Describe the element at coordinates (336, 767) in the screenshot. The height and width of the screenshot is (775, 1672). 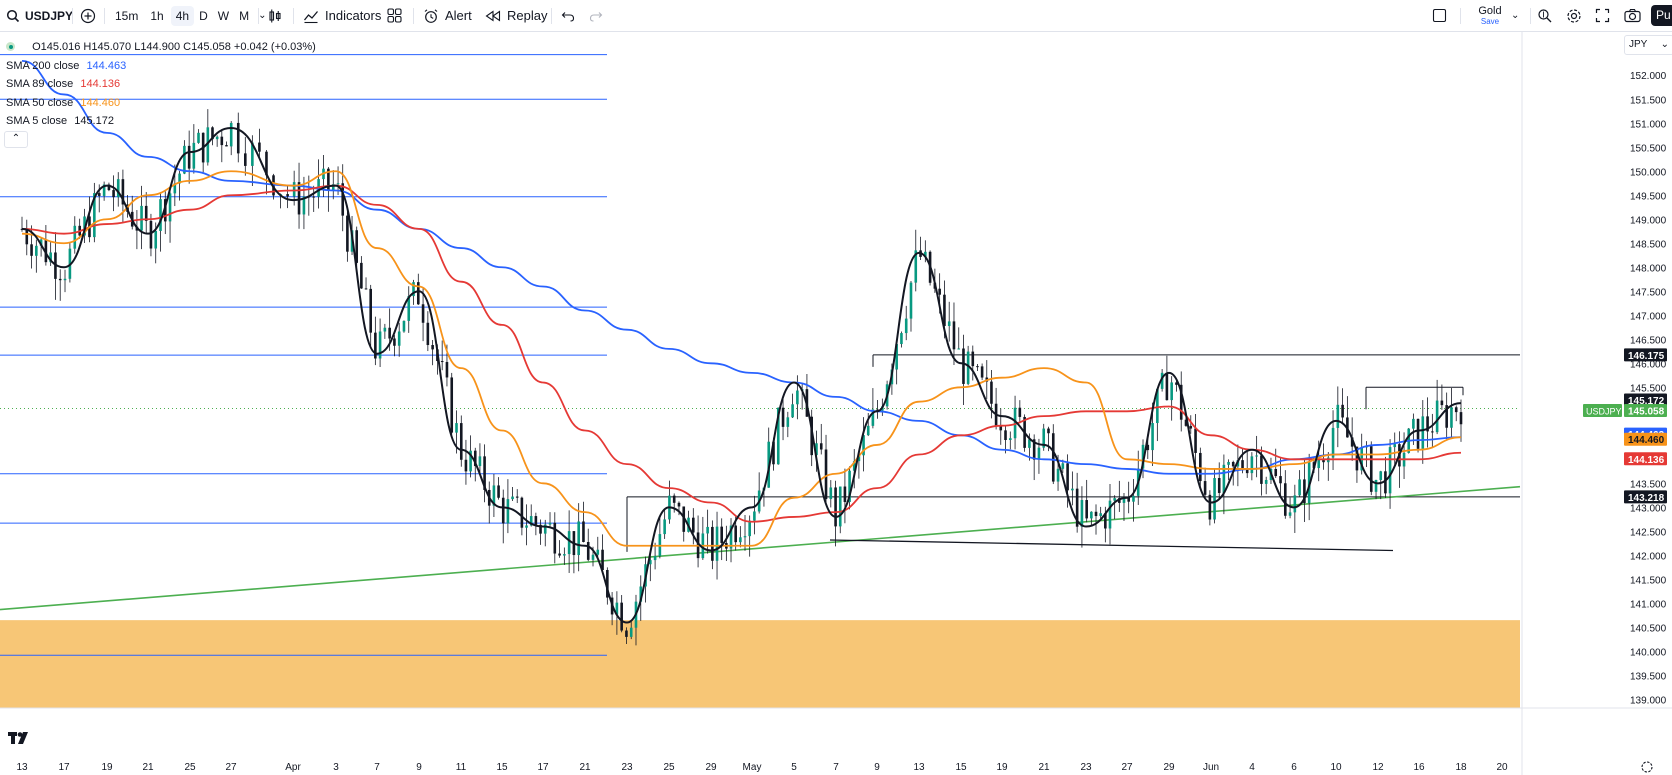
I see `time-tick-label: 3` at that location.